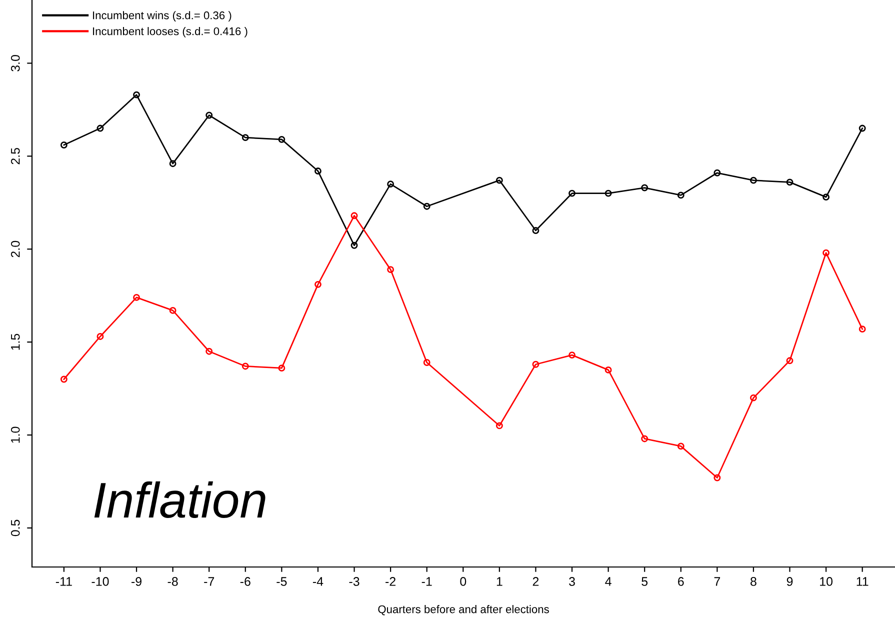 This screenshot has height=625, width=895. Describe the element at coordinates (535, 581) in the screenshot. I see `x-tick-label: 2` at that location.